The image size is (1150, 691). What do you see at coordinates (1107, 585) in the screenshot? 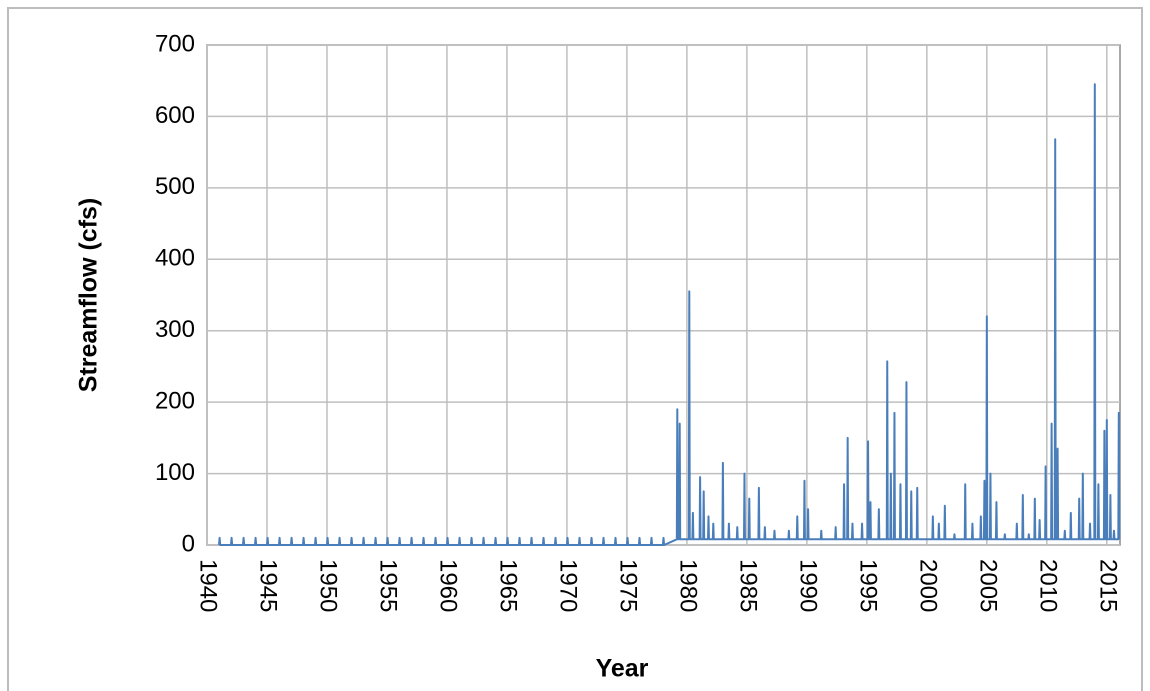
I see `x-tick-label: 2015` at bounding box center [1107, 585].